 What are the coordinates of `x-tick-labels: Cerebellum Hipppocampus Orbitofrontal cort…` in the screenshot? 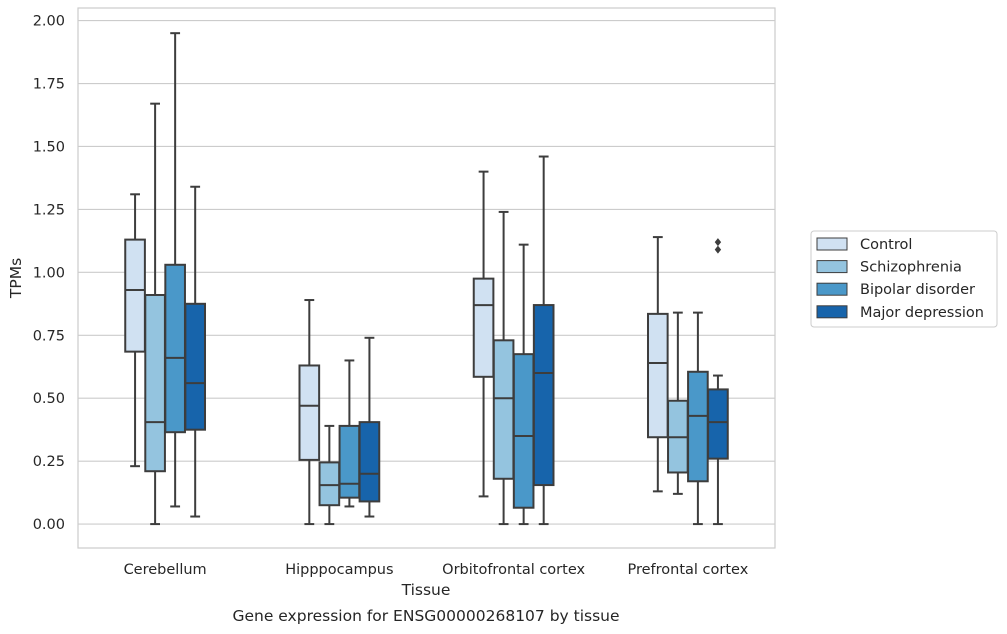 It's located at (436, 570).